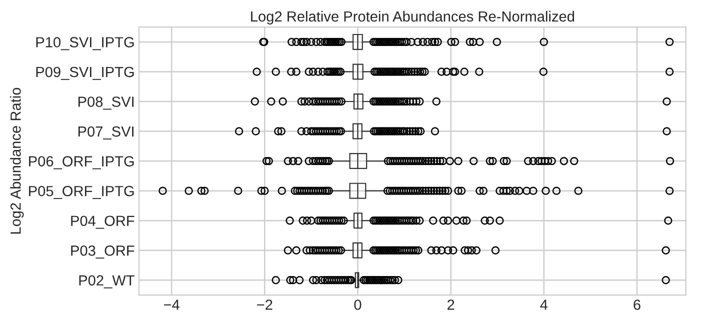  I want to click on x-tick-label: 6, so click(637, 305).